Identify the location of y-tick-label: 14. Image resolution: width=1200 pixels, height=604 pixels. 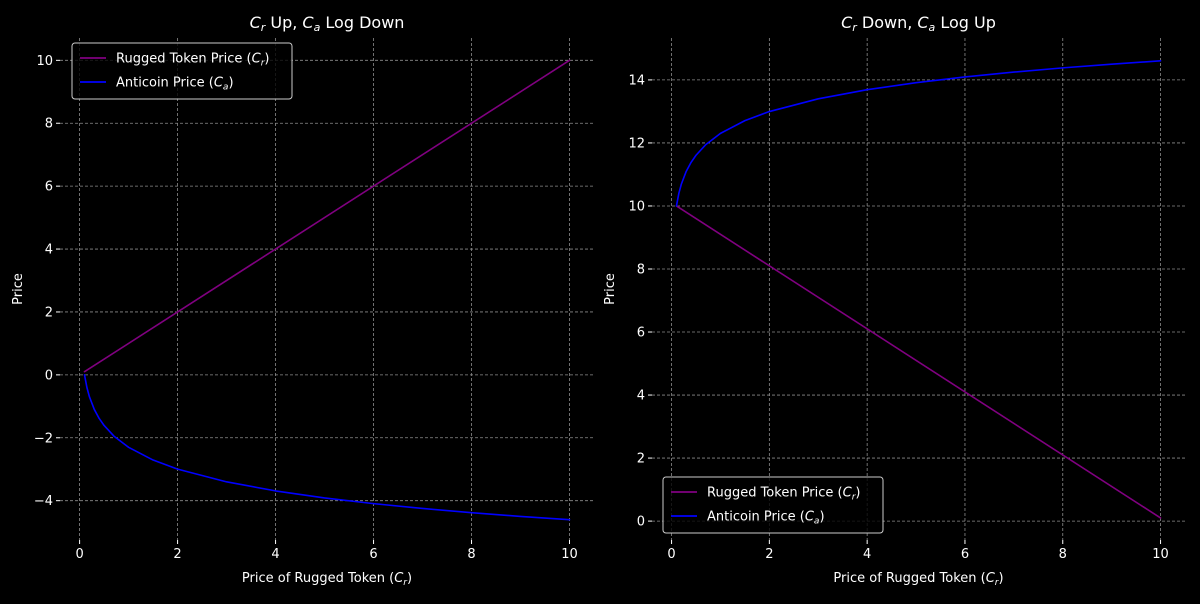
(636, 80).